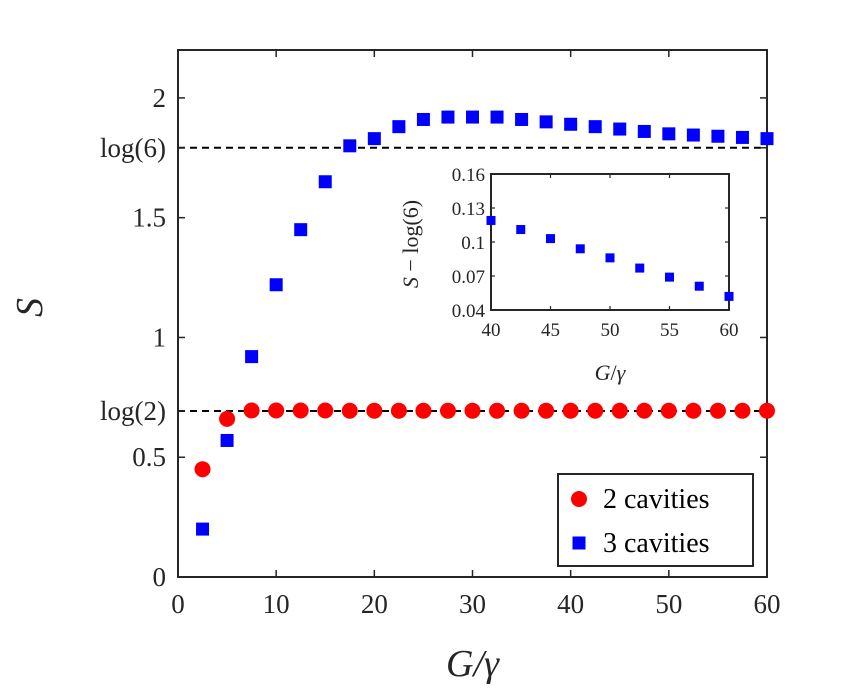 Image resolution: width=849 pixels, height=695 pixels. Describe the element at coordinates (729, 330) in the screenshot. I see `inset-x-tick-label: 60` at that location.